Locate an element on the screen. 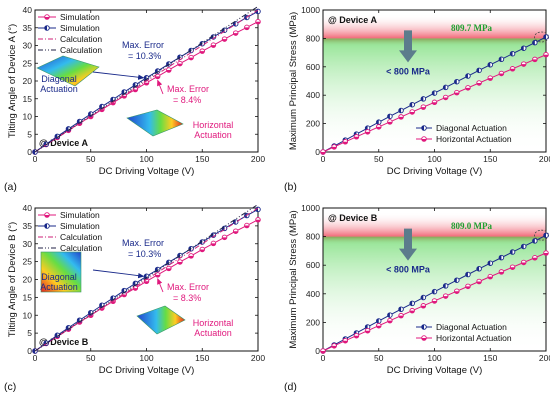  legend-entry-diag: Diagonal Actuation is located at coordinates (471, 128).